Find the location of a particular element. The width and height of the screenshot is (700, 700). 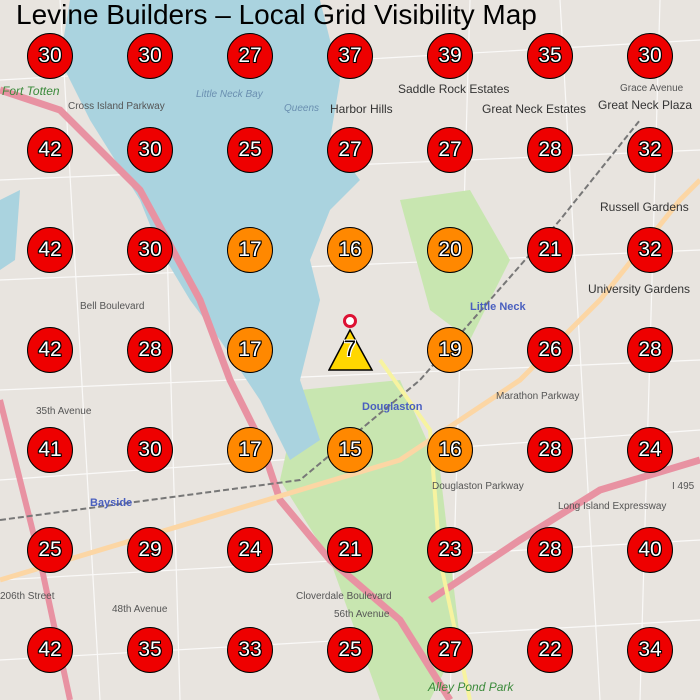

grid-marker: 39 is located at coordinates (450, 56).